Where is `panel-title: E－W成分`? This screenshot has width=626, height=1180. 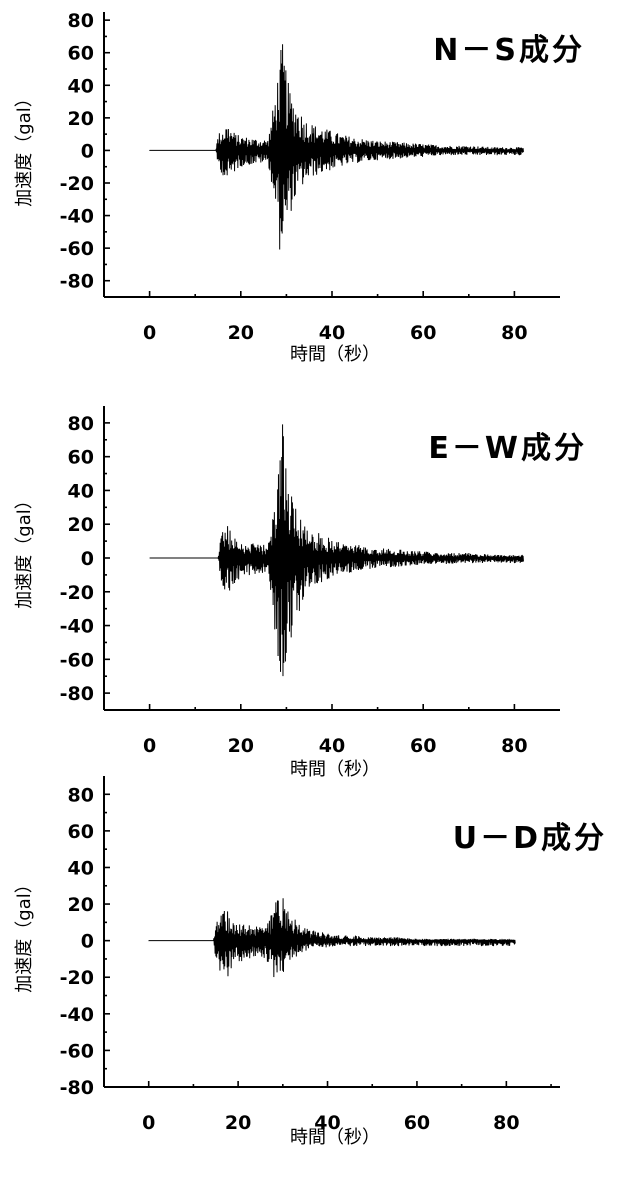 panel-title: E－W成分 is located at coordinates (507, 448).